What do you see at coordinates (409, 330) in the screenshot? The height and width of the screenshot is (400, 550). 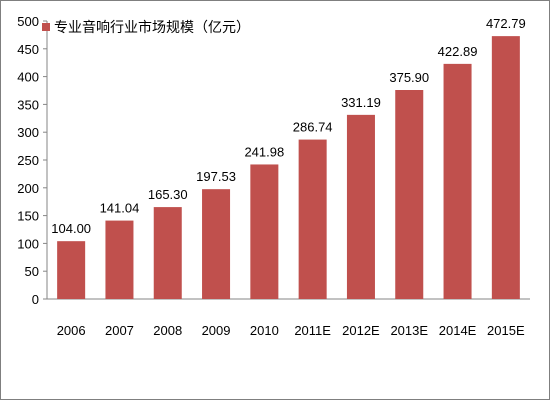 I see `x-tick-label: 2013E` at bounding box center [409, 330].